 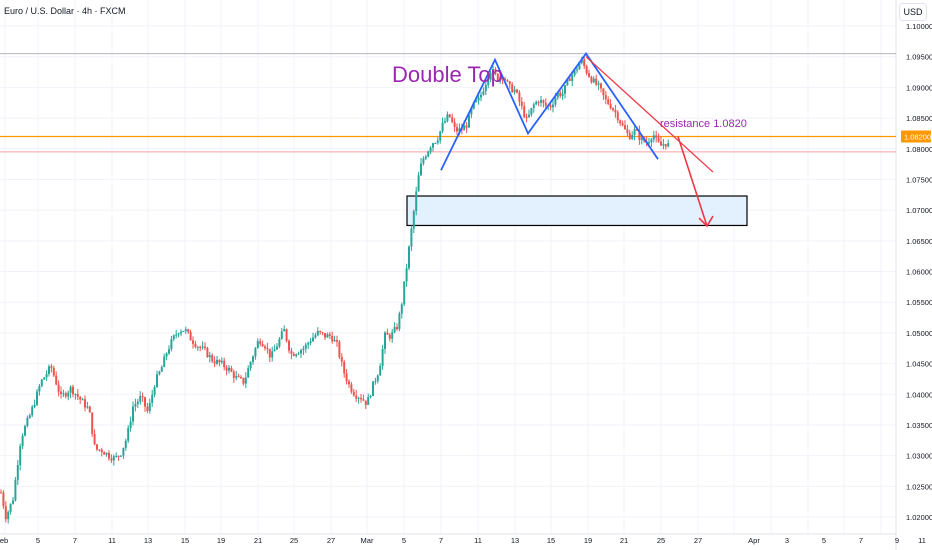 What do you see at coordinates (919, 425) in the screenshot?
I see `price-tick-label: 1.03500` at bounding box center [919, 425].